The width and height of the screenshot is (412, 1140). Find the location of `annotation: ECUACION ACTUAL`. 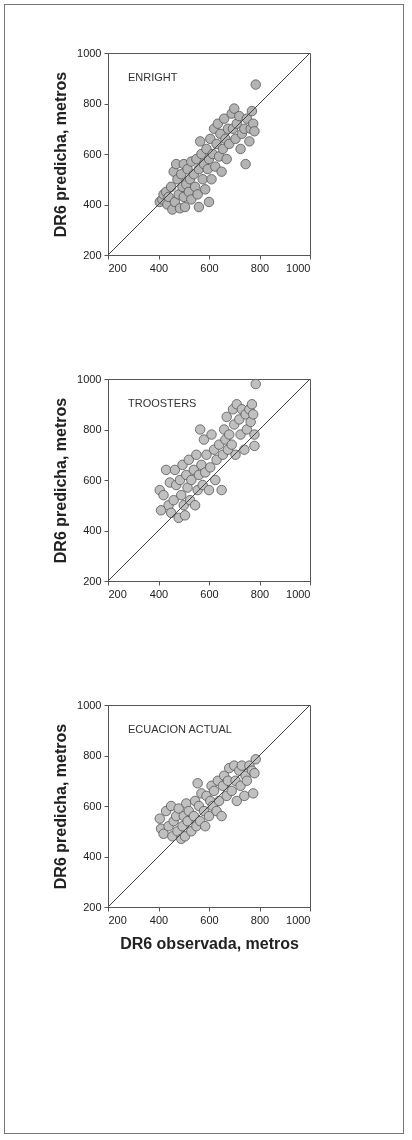

annotation: ECUACION ACTUAL is located at coordinates (180, 729).